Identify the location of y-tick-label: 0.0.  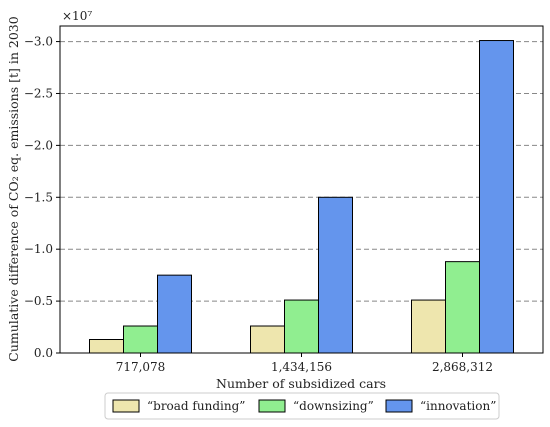
(43, 353).